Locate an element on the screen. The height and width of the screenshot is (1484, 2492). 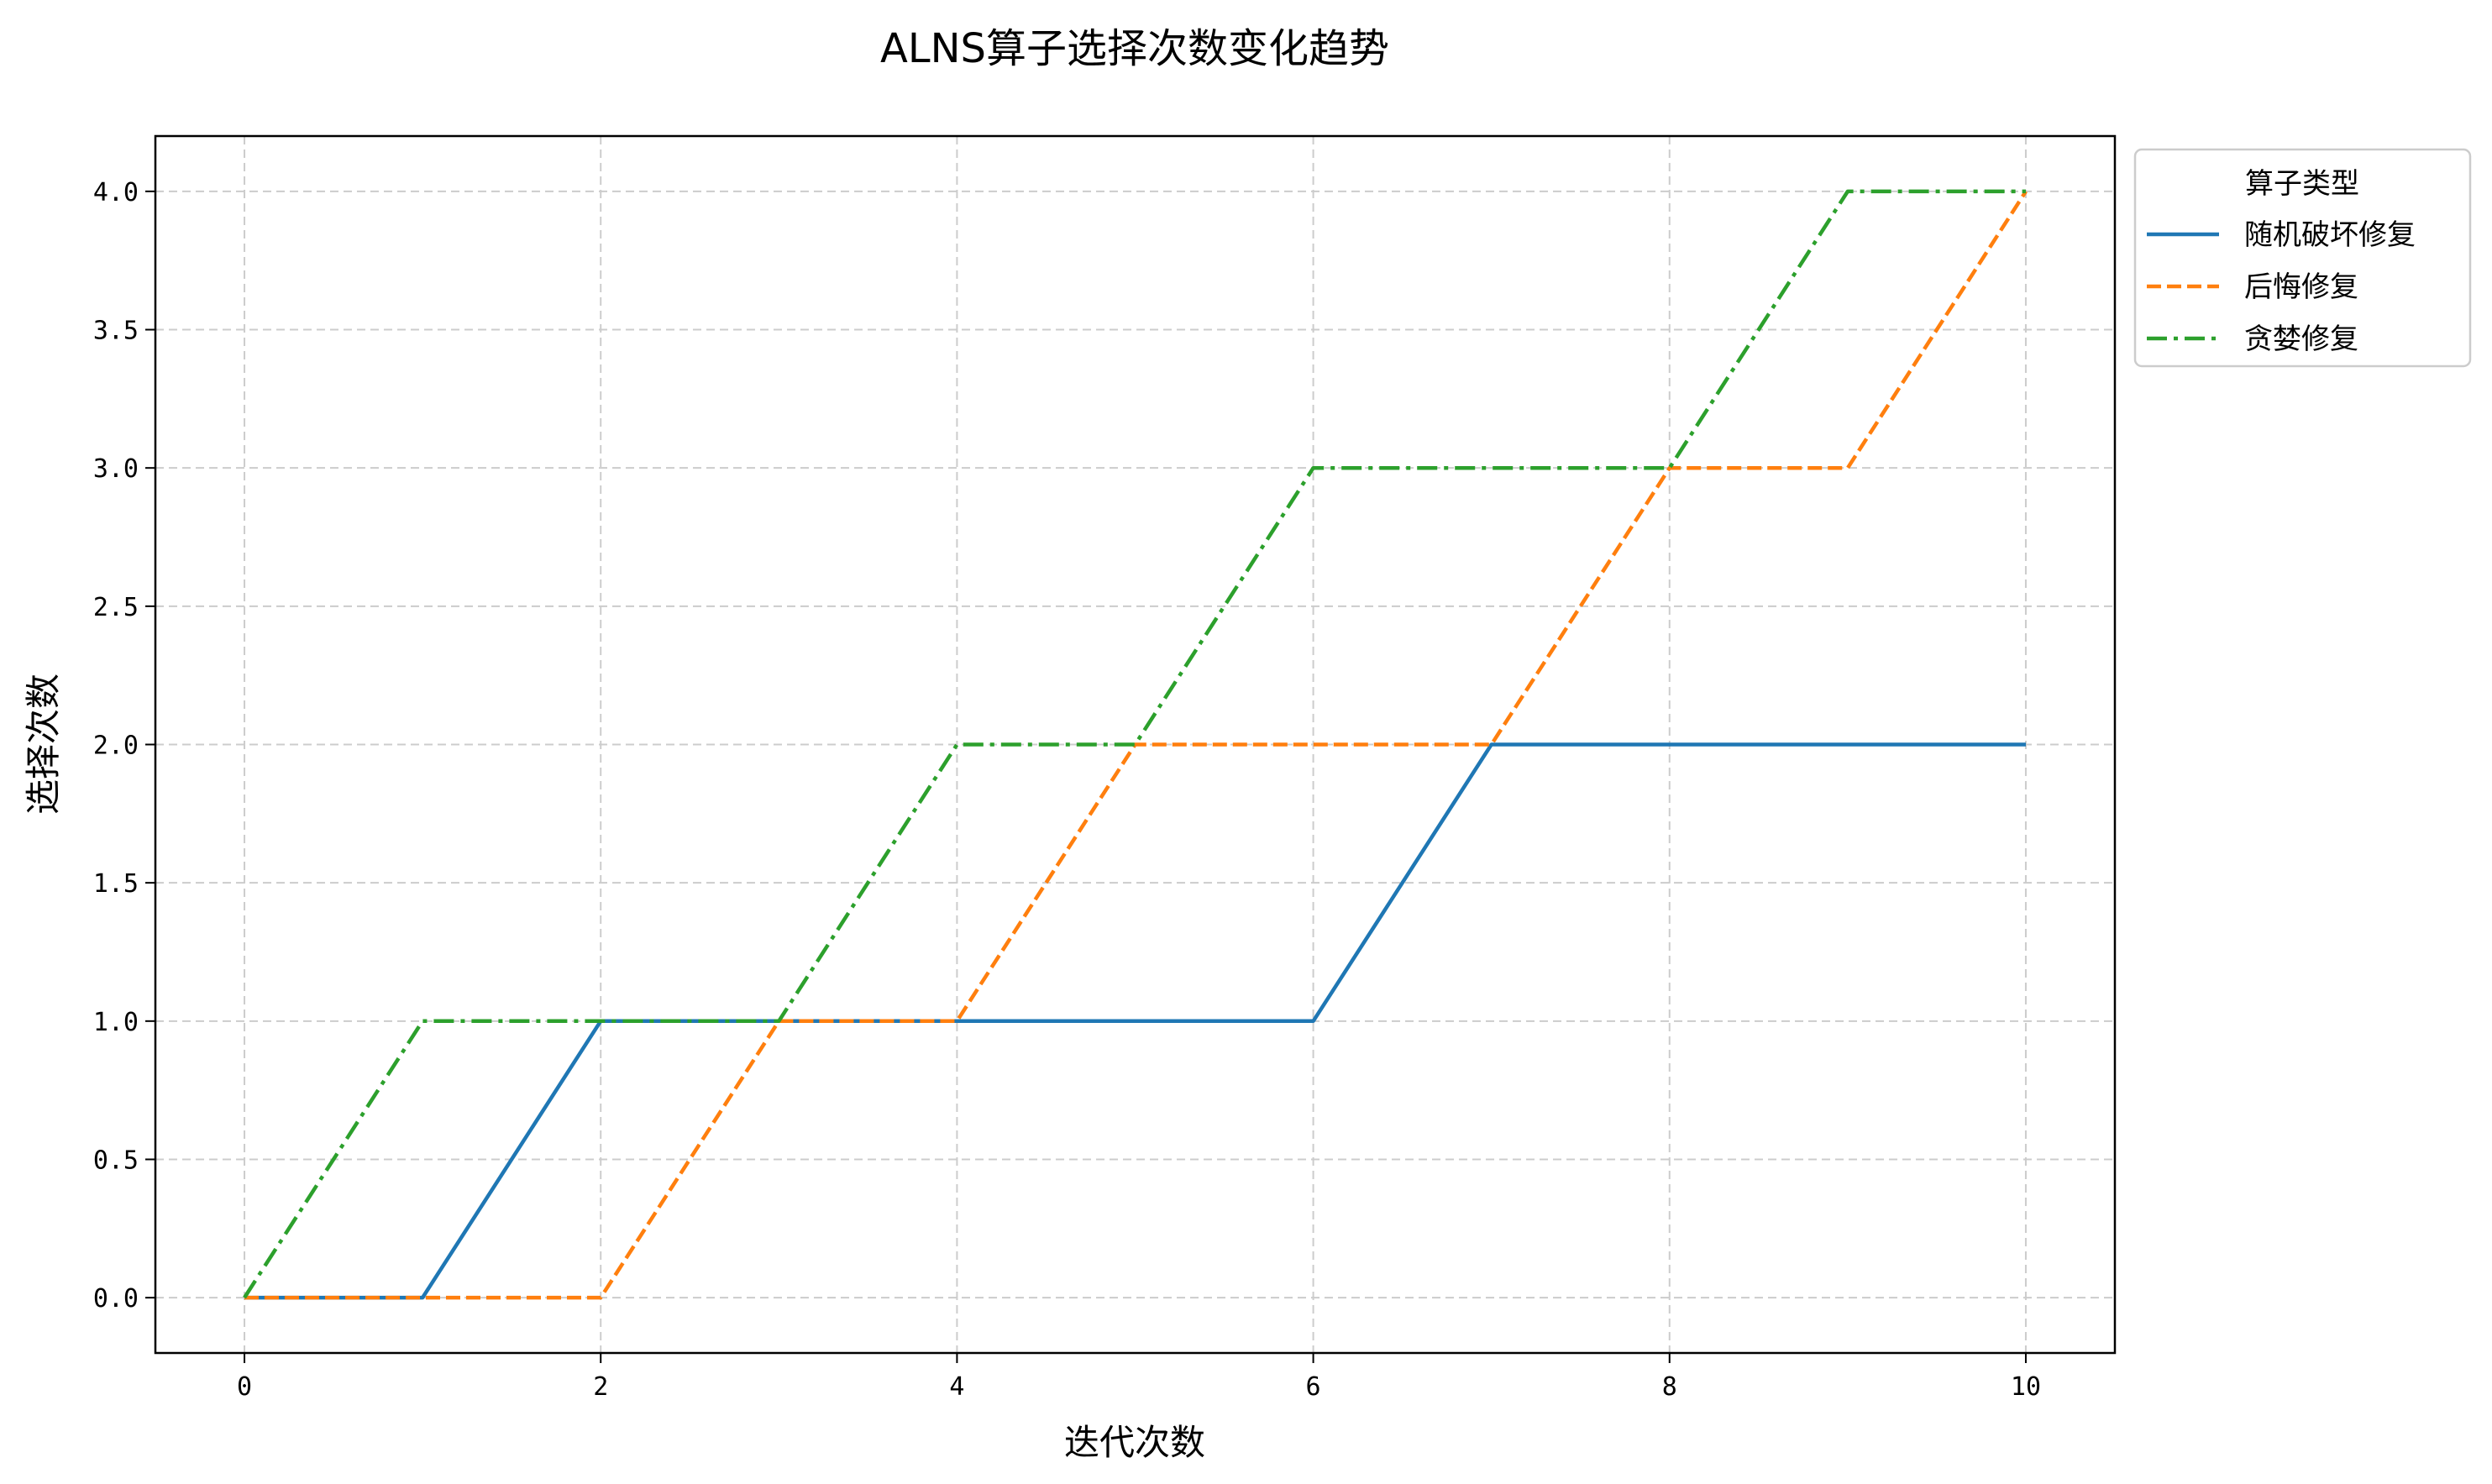
x-tick-label: 0 is located at coordinates (245, 1387).